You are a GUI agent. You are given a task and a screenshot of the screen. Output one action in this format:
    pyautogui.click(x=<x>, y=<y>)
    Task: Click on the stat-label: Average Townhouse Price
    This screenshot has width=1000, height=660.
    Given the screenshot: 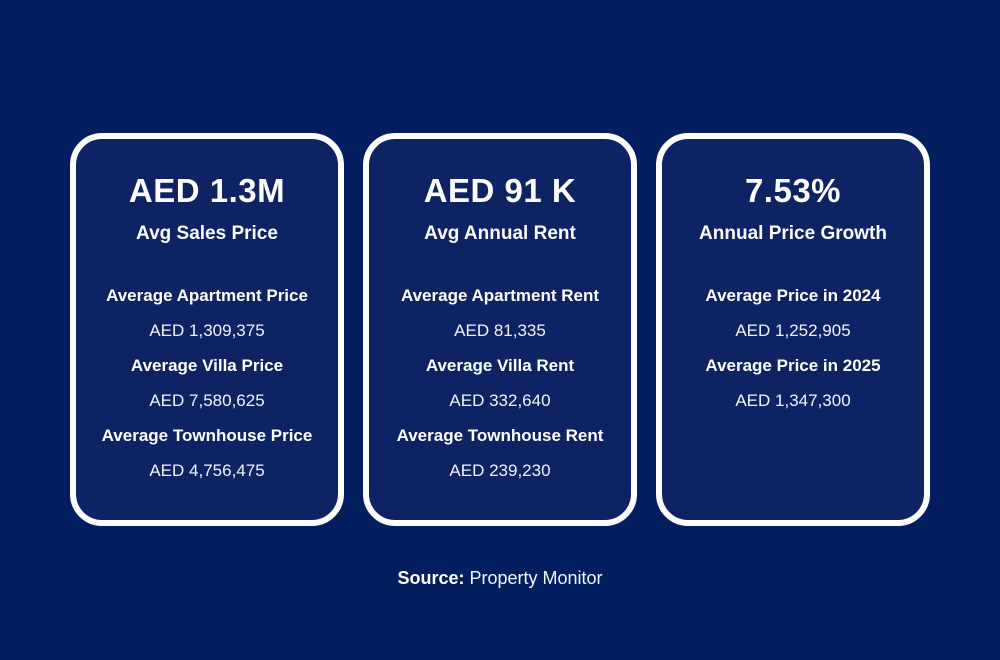 What is the action you would take?
    pyautogui.click(x=207, y=435)
    